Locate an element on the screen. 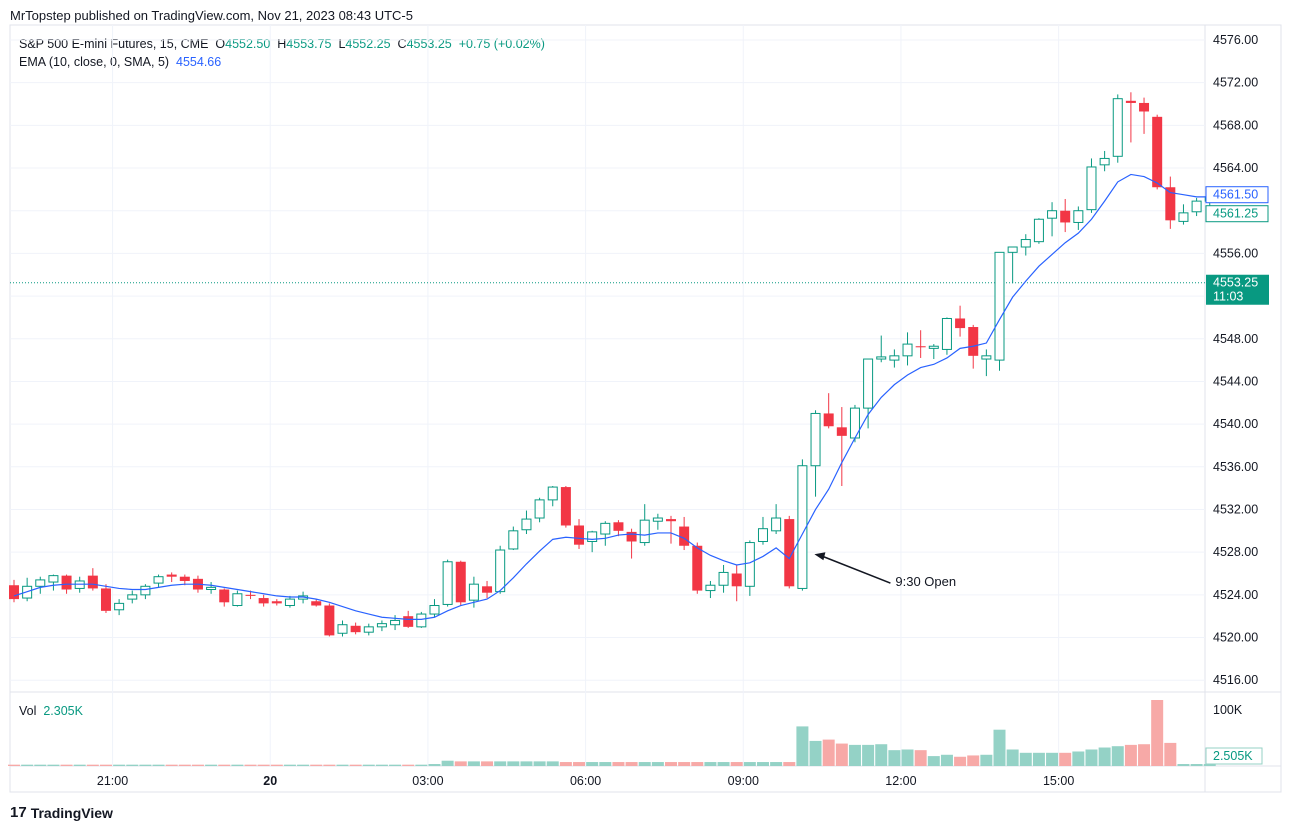 The height and width of the screenshot is (831, 1292). price-tick-label: 4544.00 is located at coordinates (1235, 381).